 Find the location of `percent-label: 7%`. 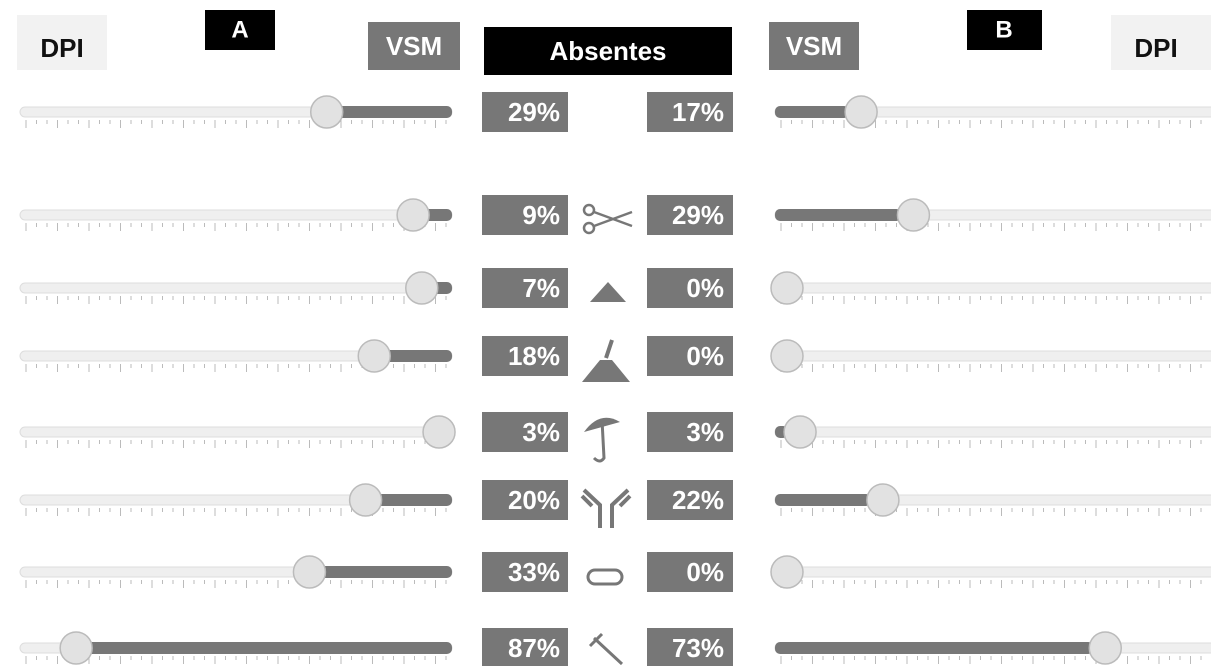

percent-label: 7% is located at coordinates (541, 288).